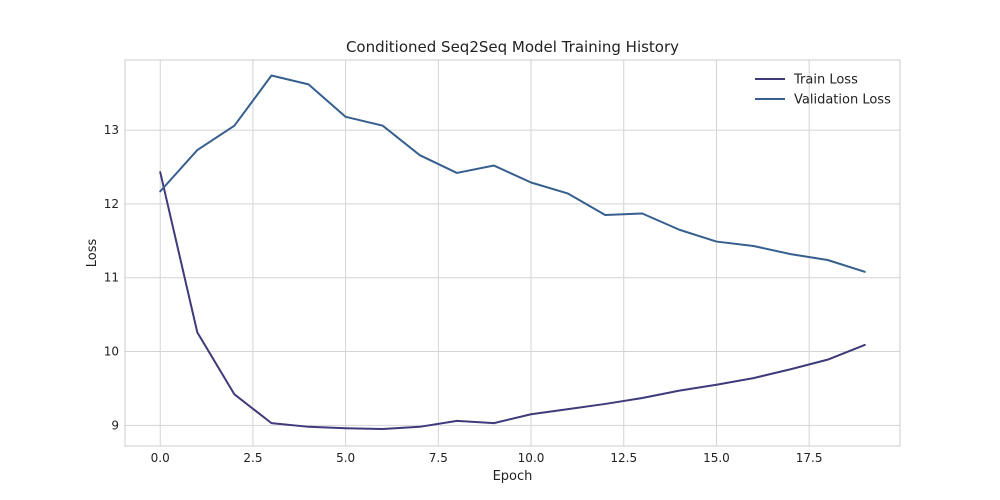 The height and width of the screenshot is (500, 1000). Describe the element at coordinates (92, 253) in the screenshot. I see `y-axis-label: Loss` at that location.